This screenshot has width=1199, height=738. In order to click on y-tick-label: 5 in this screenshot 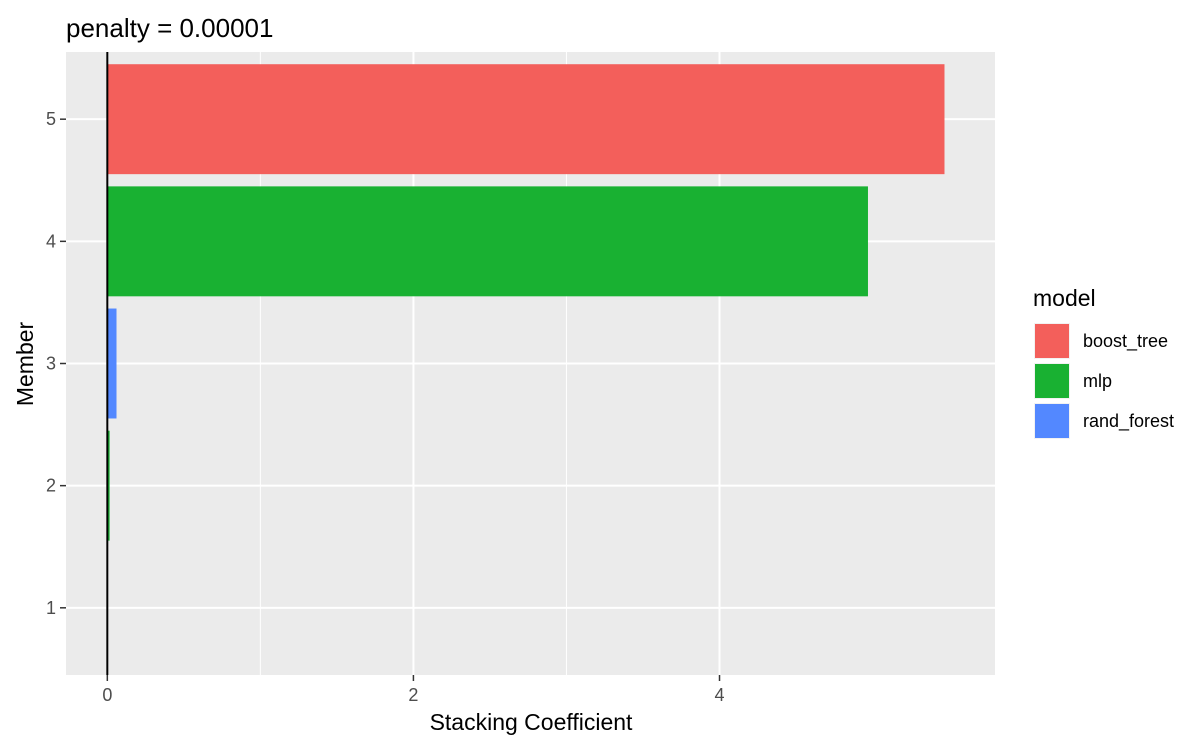, I will do `click(51, 119)`.